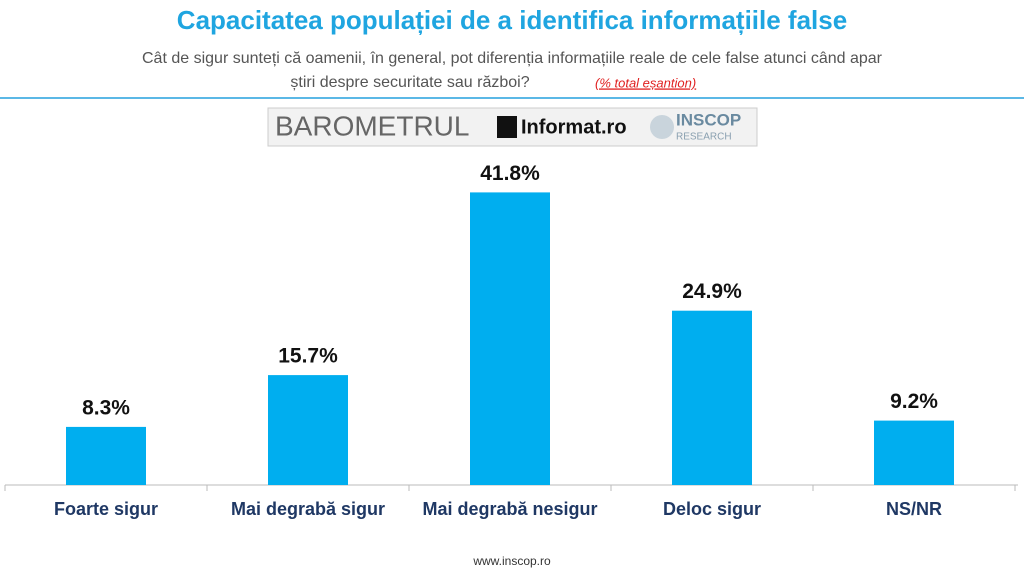 This screenshot has height=576, width=1024. Describe the element at coordinates (409, 82) in the screenshot. I see `subtitle: știri despre securitate sau război?` at that location.